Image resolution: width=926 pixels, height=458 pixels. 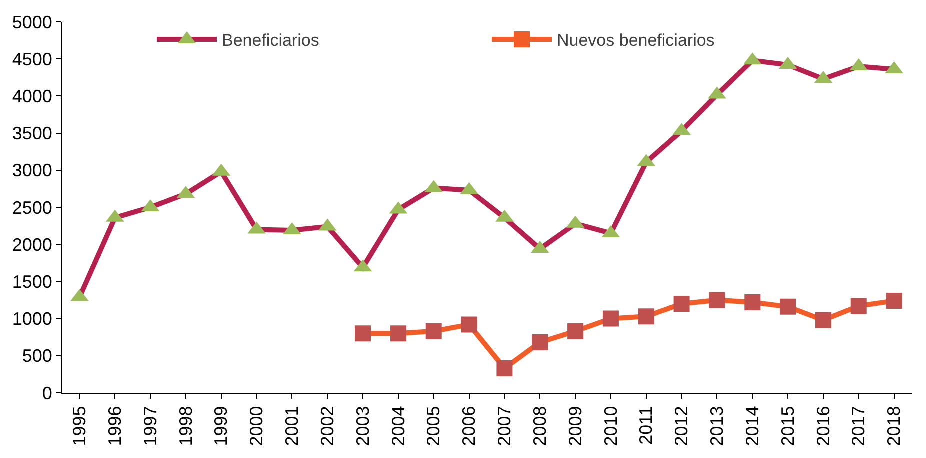 I want to click on x-tick-label: 2008, so click(x=540, y=426).